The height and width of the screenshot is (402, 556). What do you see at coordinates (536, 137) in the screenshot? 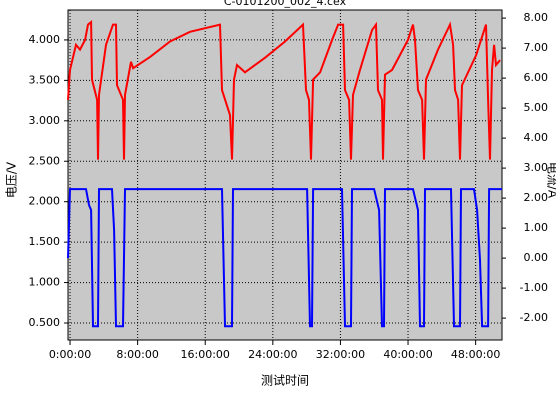
I see `y2-tick-label: 4.00` at bounding box center [536, 137].